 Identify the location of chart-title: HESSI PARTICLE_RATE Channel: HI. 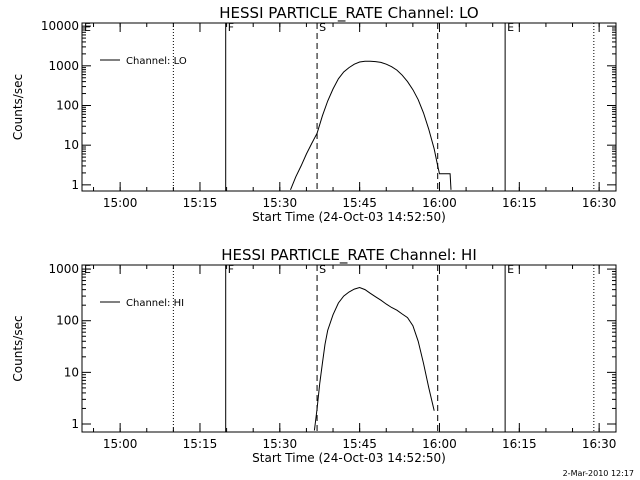
(349, 255).